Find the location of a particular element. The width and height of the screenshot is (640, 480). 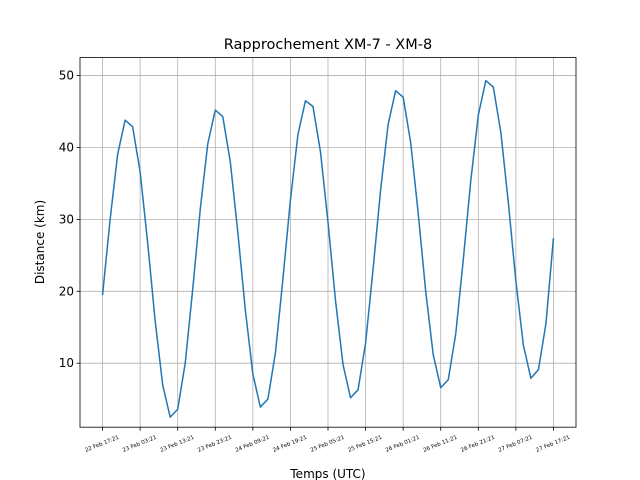

y-tick-label: 10 is located at coordinates (66, 363).